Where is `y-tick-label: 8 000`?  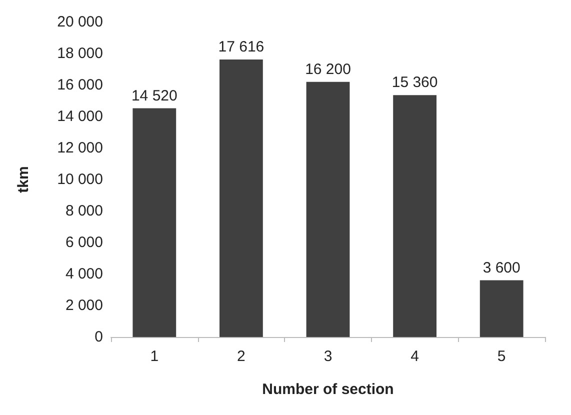 y-tick-label: 8 000 is located at coordinates (84, 211).